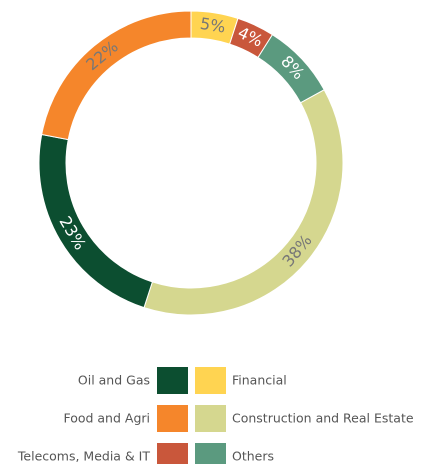 The width and height of the screenshot is (423, 464). What do you see at coordinates (116, 75) in the screenshot?
I see `donut-segment` at bounding box center [116, 75].